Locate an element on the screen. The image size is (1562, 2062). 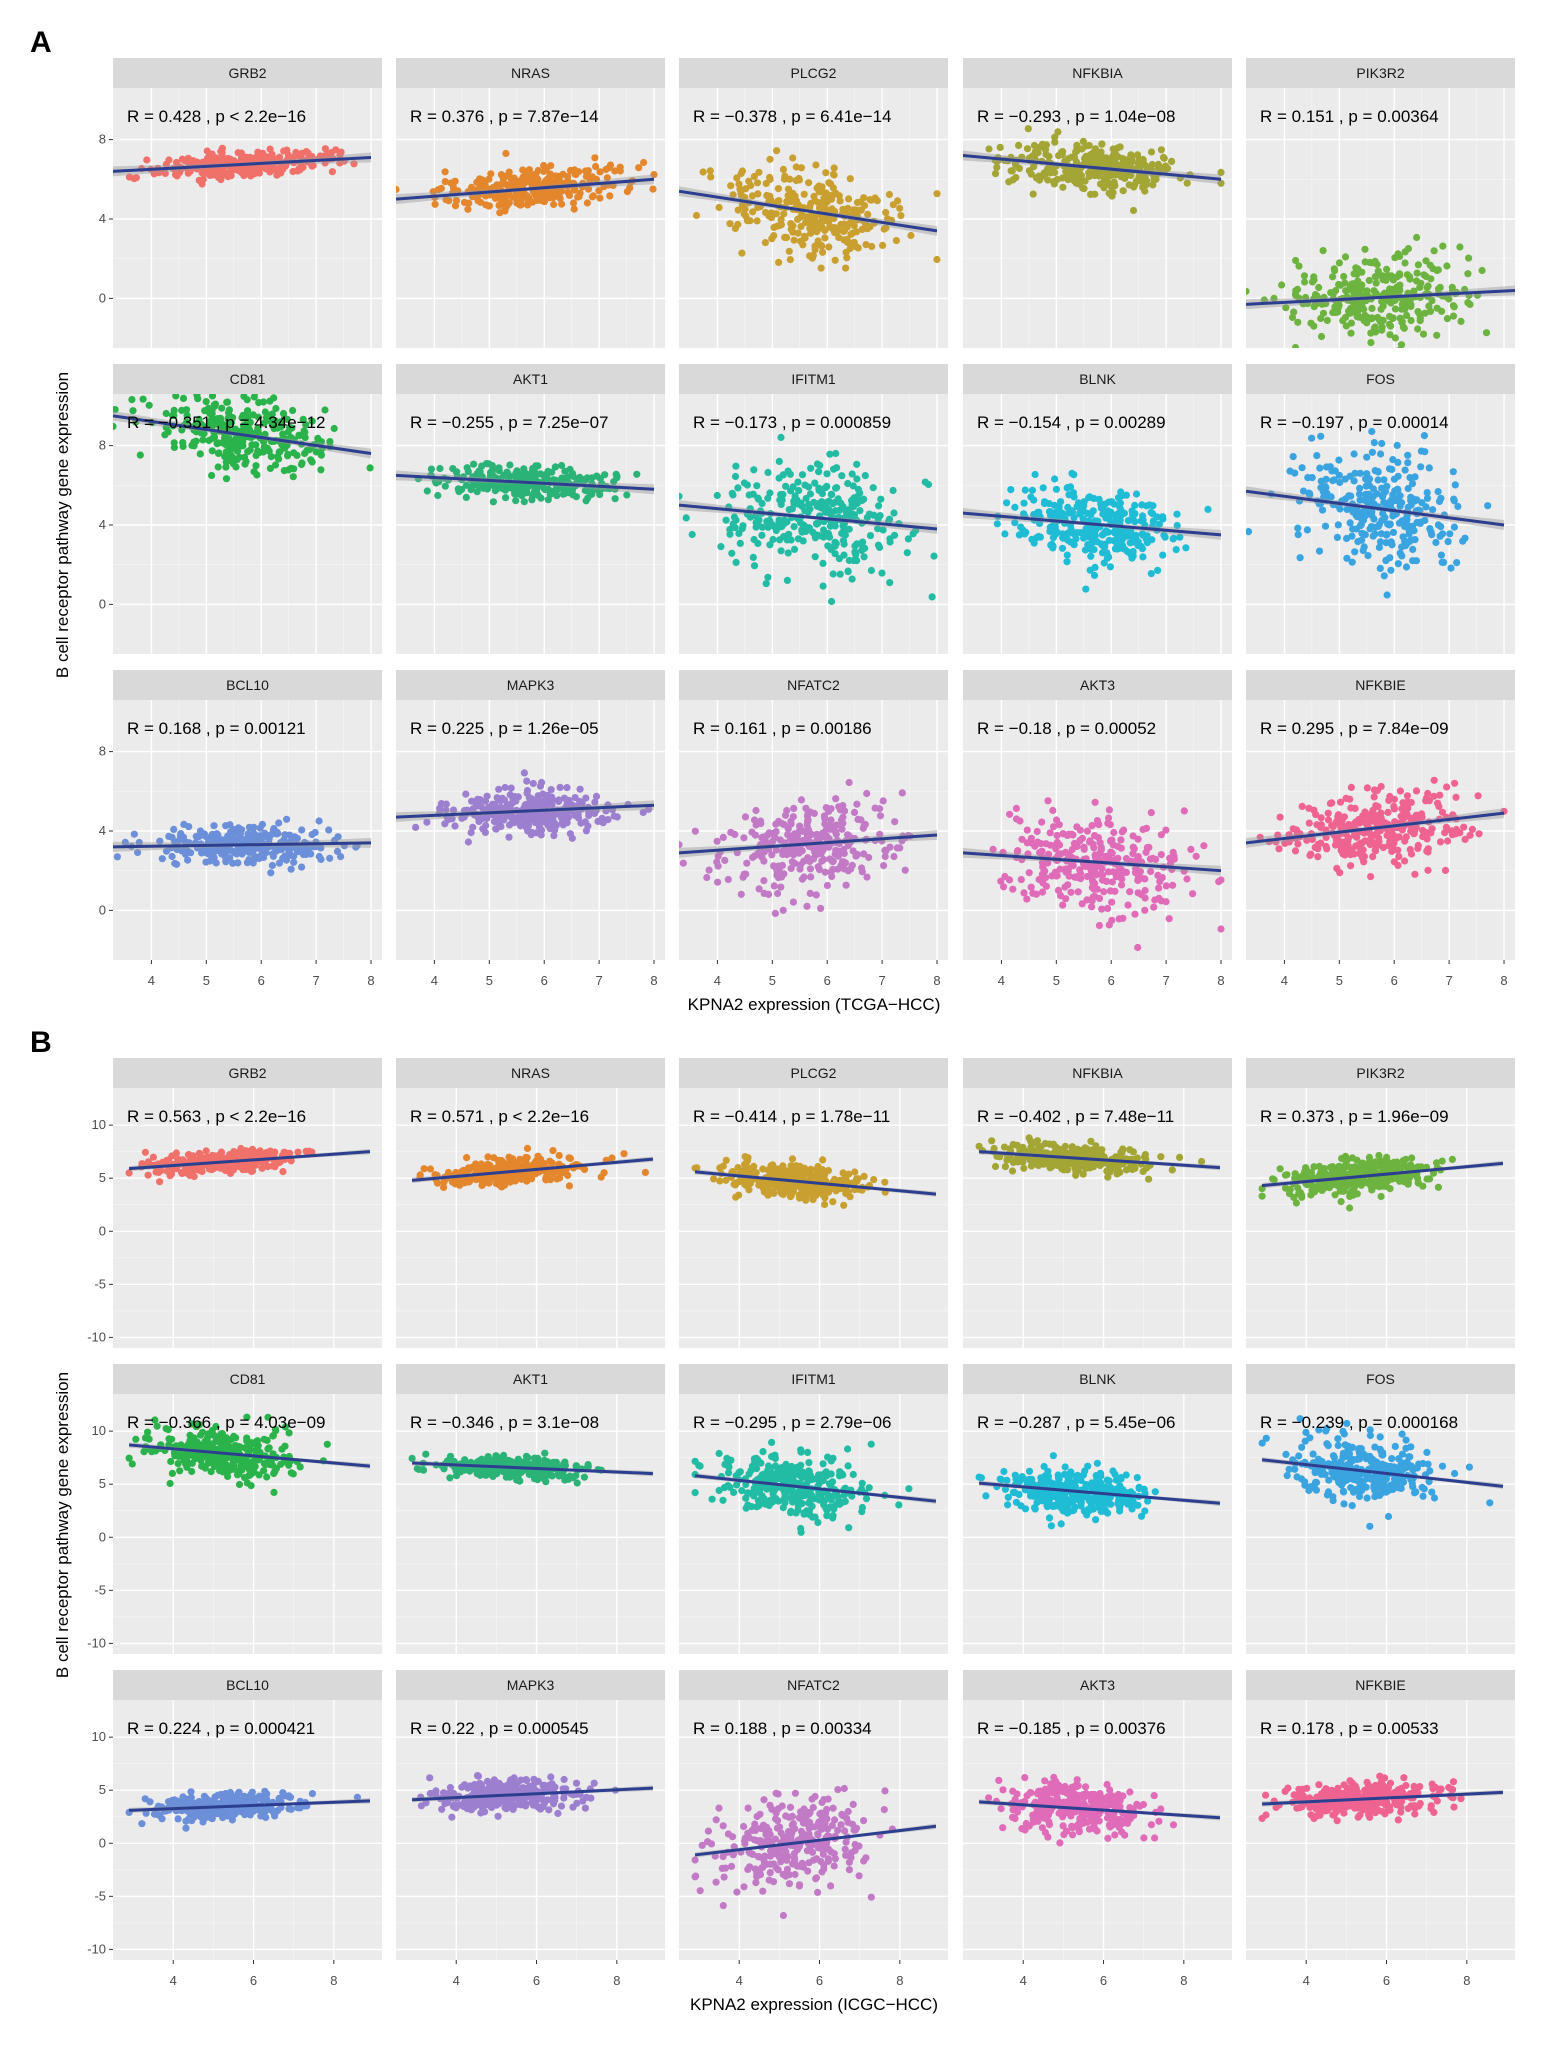
regression-line is located at coordinates (1092, 862).